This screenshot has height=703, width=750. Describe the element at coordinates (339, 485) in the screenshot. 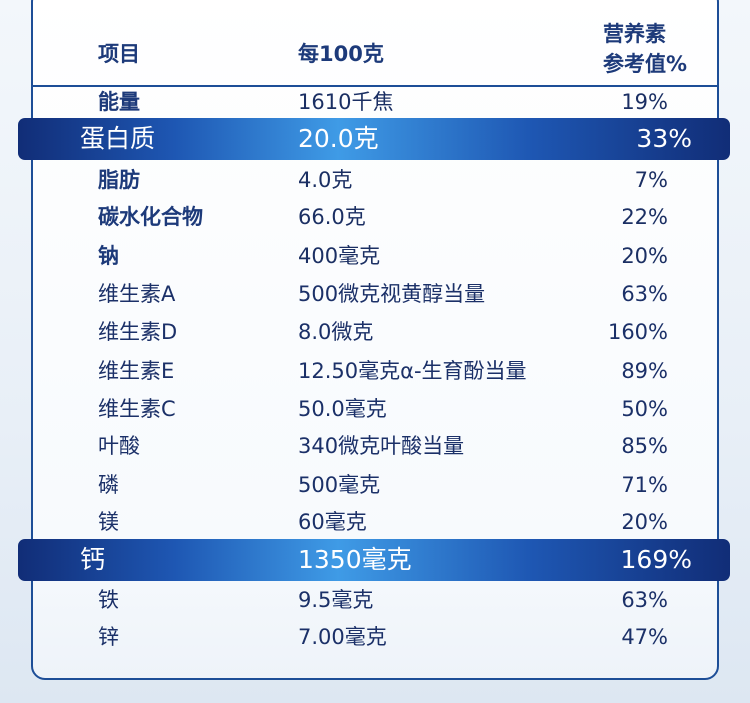

I see `nutrient-value: 500毫克` at that location.